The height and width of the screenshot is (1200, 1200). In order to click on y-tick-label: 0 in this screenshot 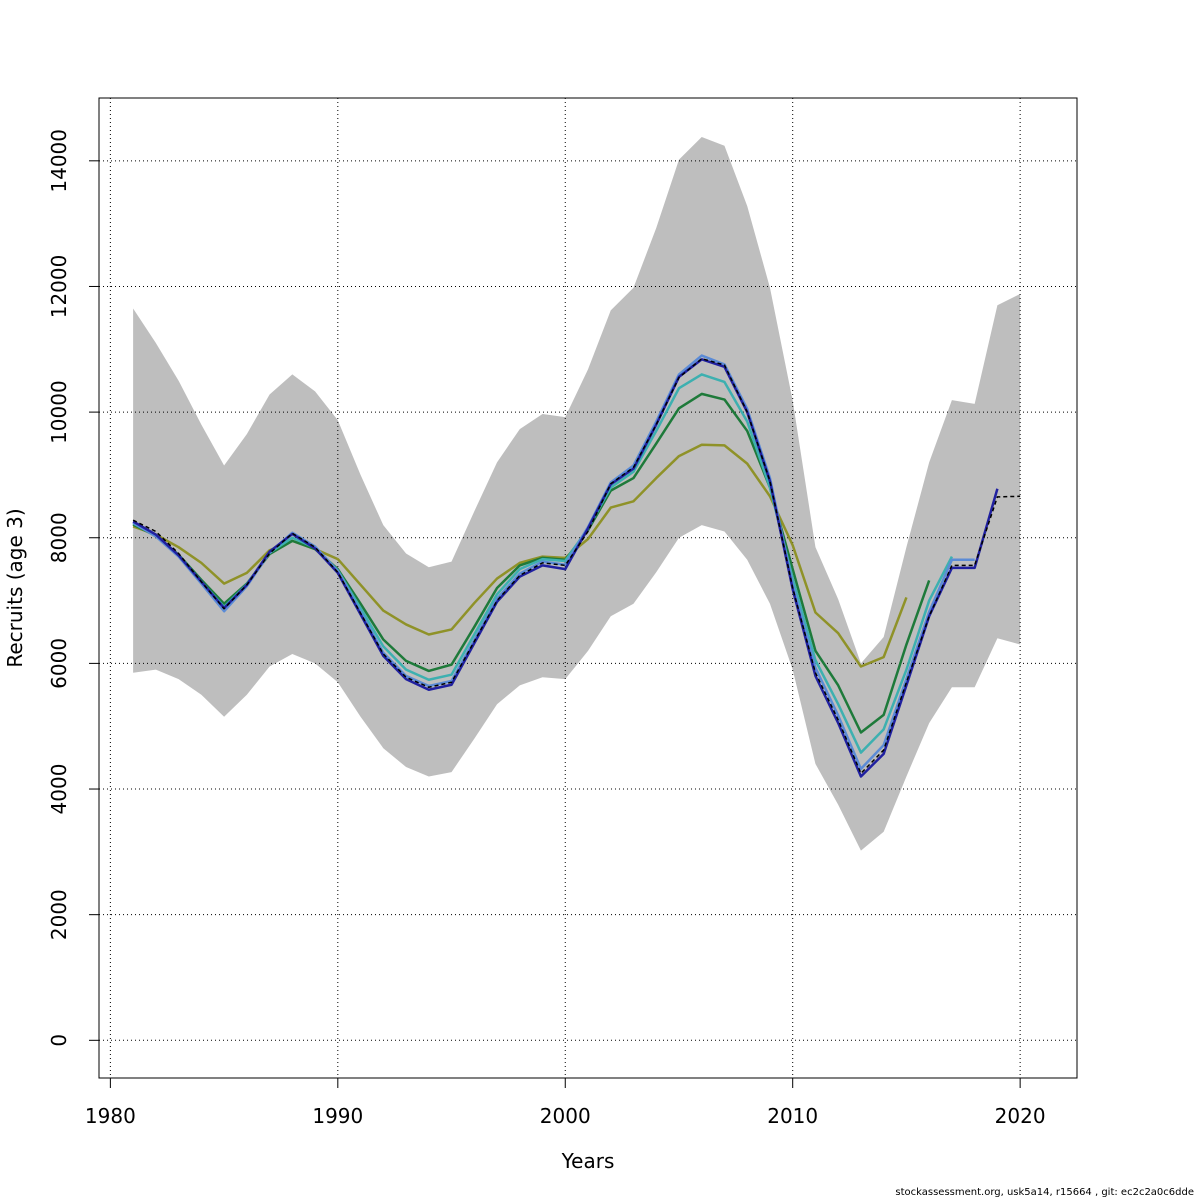, I will do `click(59, 1040)`.